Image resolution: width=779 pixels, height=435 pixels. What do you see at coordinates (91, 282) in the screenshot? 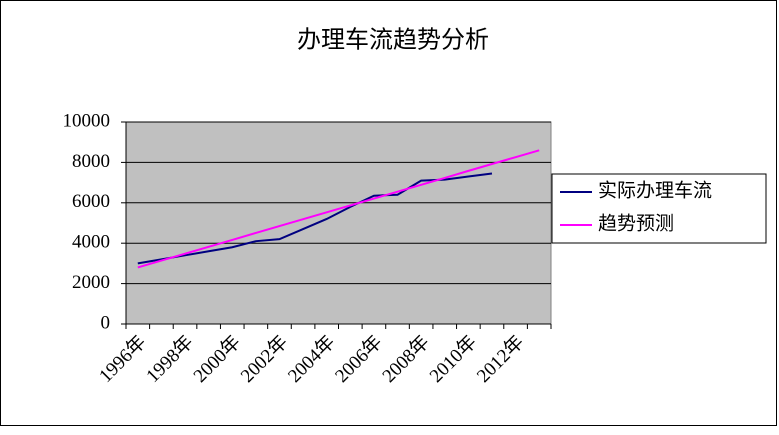
I see `y-tick-label: 2000` at bounding box center [91, 282].